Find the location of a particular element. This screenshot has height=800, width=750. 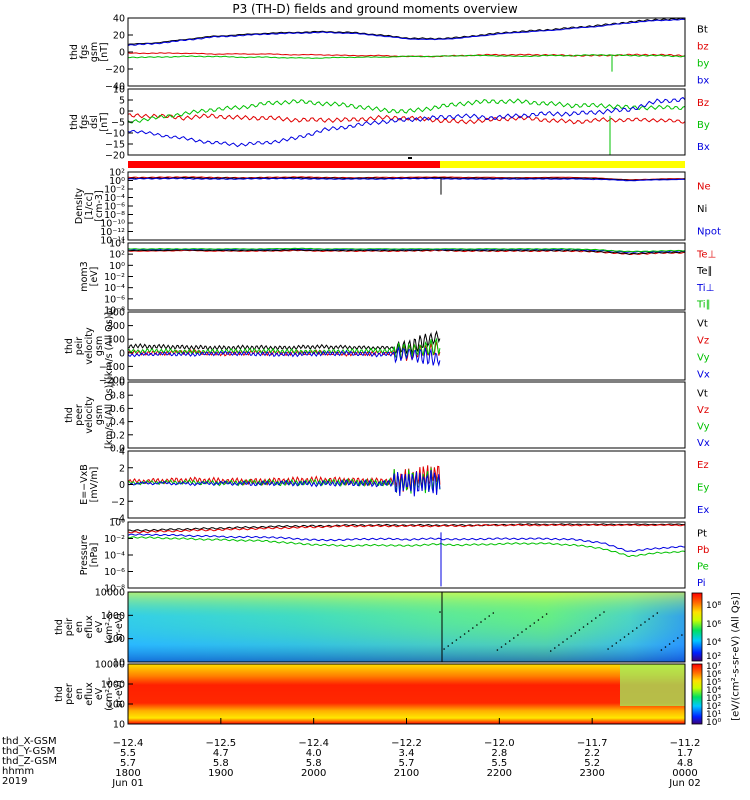

y-axis-label: thdpeervelocitygsm[km/s (All Qs)] is located at coordinates (89, 415).